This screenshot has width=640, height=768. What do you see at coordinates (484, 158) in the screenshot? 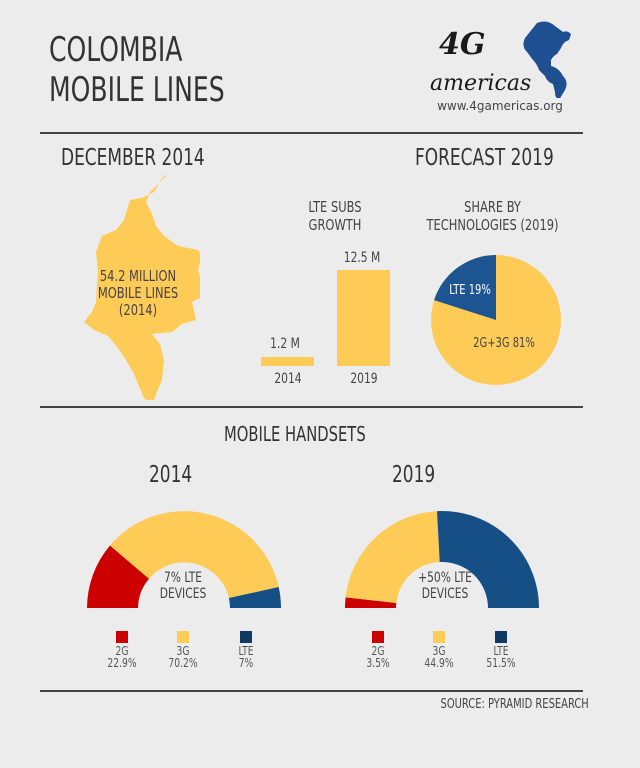
I see `forecast-2019-title: FORECAST 2019` at bounding box center [484, 158].